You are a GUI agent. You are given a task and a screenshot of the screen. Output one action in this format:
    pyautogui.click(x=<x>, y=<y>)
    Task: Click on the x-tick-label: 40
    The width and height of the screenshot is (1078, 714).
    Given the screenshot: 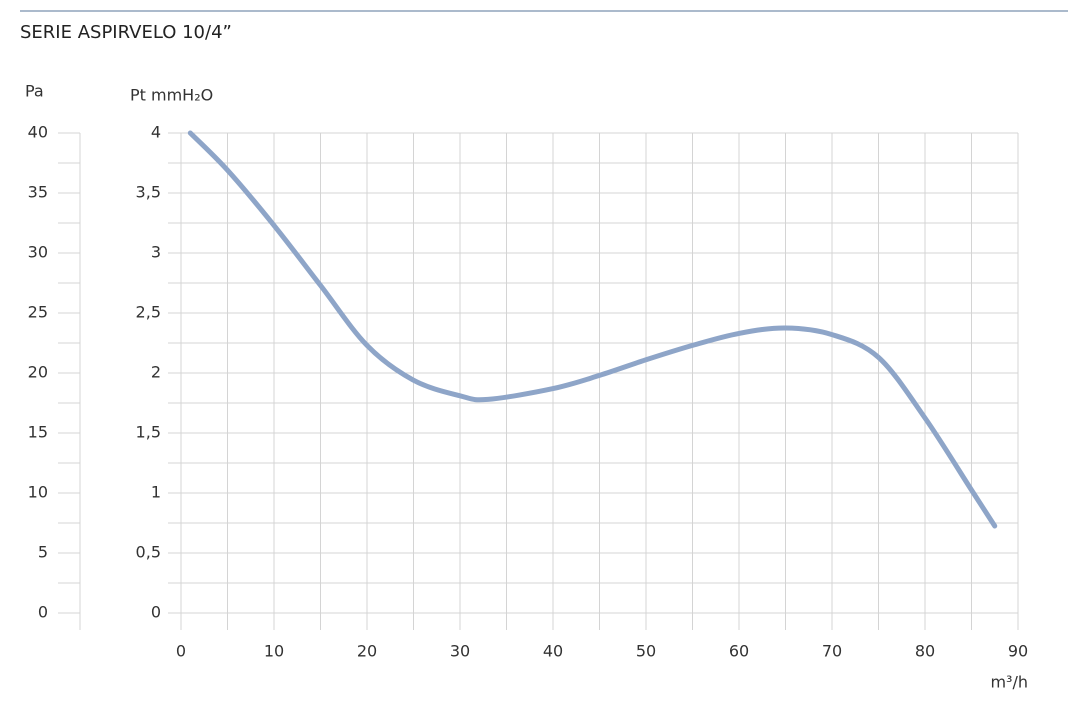 What is the action you would take?
    pyautogui.click(x=553, y=651)
    